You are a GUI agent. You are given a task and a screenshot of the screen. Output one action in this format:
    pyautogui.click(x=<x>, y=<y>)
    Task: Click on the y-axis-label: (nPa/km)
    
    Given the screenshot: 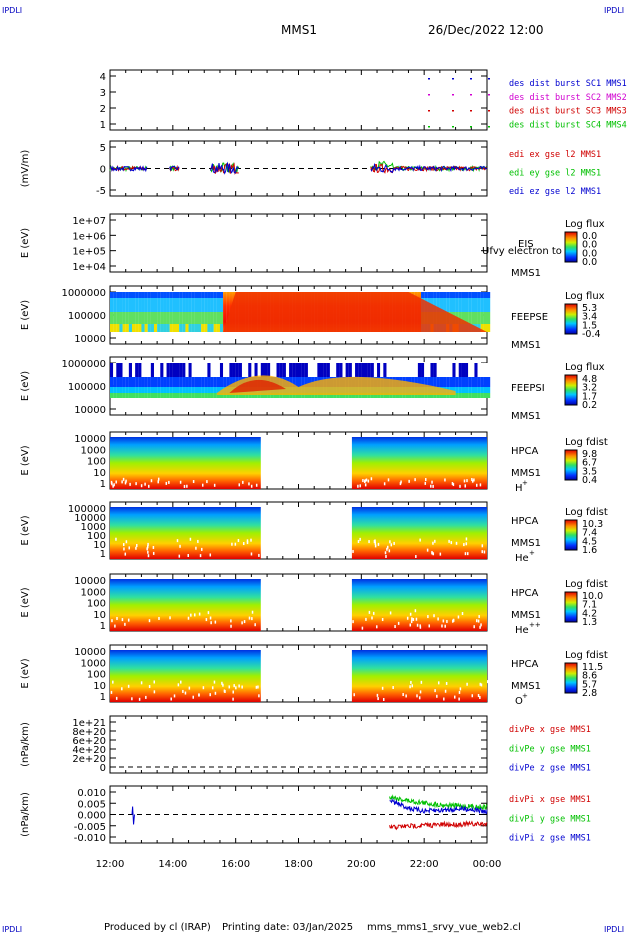 What is the action you would take?
    pyautogui.click(x=25, y=744)
    